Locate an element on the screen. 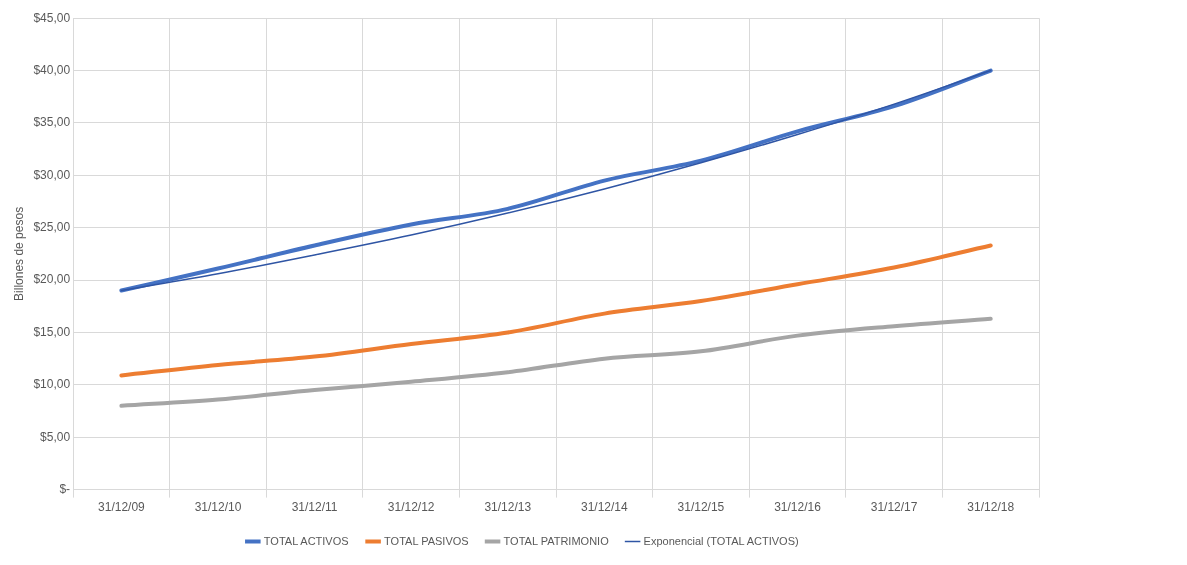  x-tick-label: 31/12/10 is located at coordinates (218, 507).